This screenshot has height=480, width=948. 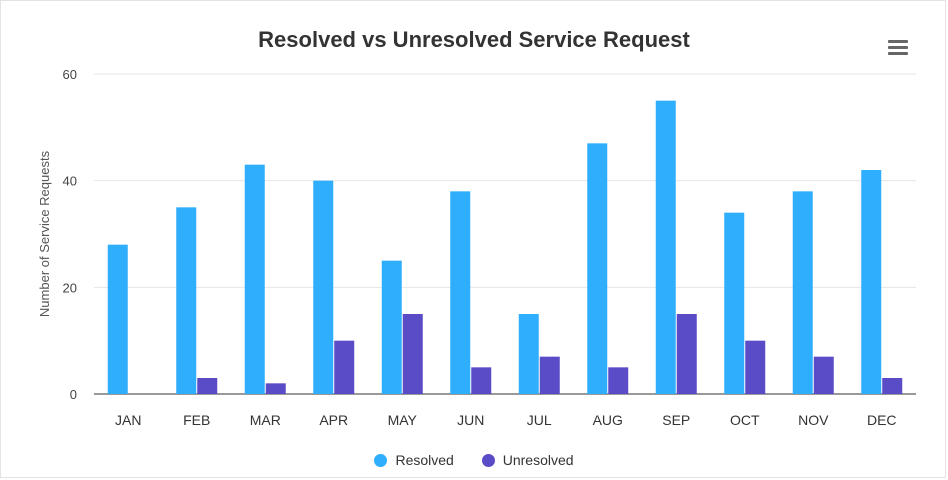 What do you see at coordinates (265, 420) in the screenshot?
I see `x-tick-label: MAR` at bounding box center [265, 420].